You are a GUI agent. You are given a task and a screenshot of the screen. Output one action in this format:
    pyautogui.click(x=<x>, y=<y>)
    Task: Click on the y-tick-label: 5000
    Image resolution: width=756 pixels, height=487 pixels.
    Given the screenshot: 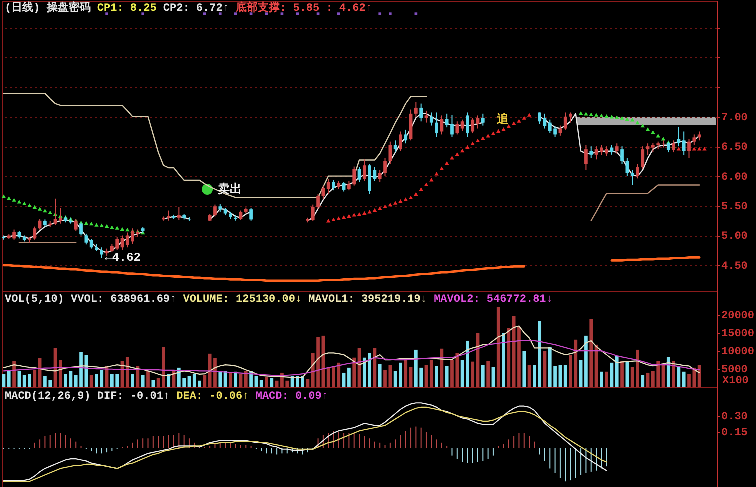 What is the action you would take?
    pyautogui.click(x=735, y=370)
    